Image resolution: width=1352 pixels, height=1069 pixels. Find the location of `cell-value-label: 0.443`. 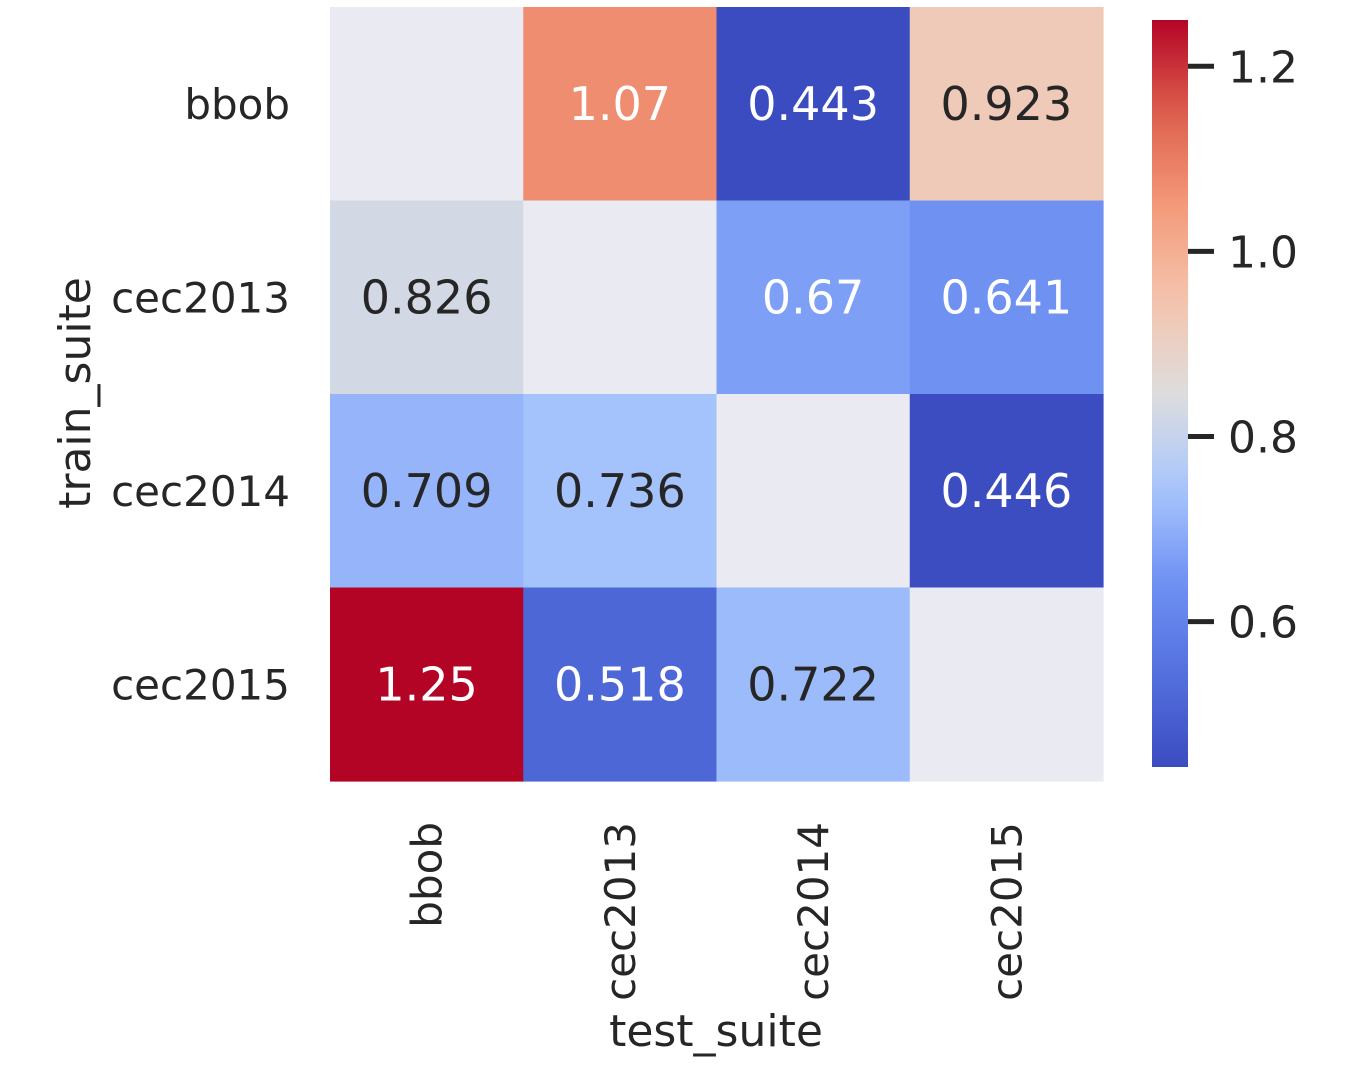

cell-value-label: 0.443 is located at coordinates (813, 104).